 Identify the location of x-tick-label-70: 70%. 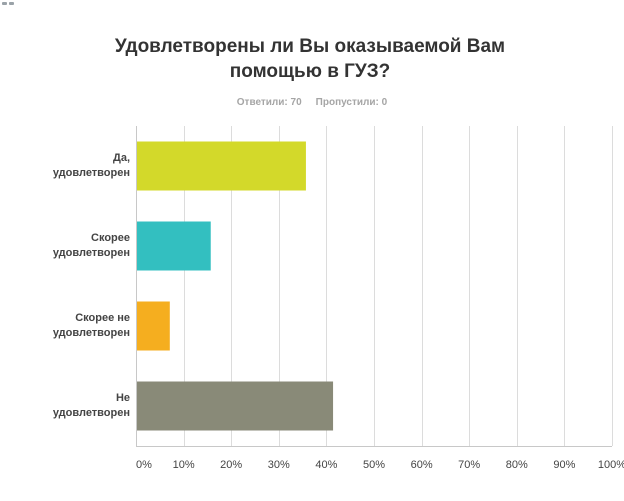
(469, 465).